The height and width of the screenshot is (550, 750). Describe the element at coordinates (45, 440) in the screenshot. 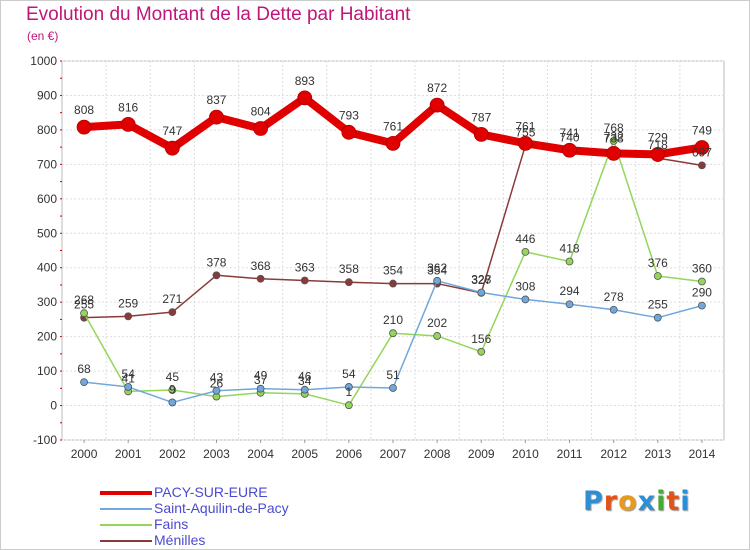

I see `y-tick-label: -100` at that location.